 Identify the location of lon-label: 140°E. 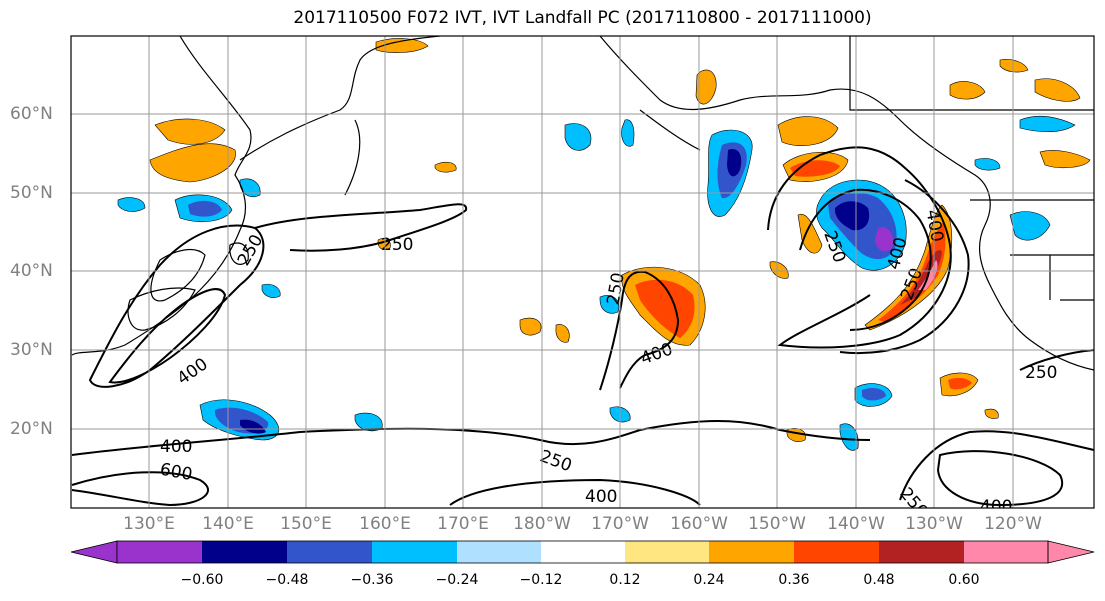
(228, 524).